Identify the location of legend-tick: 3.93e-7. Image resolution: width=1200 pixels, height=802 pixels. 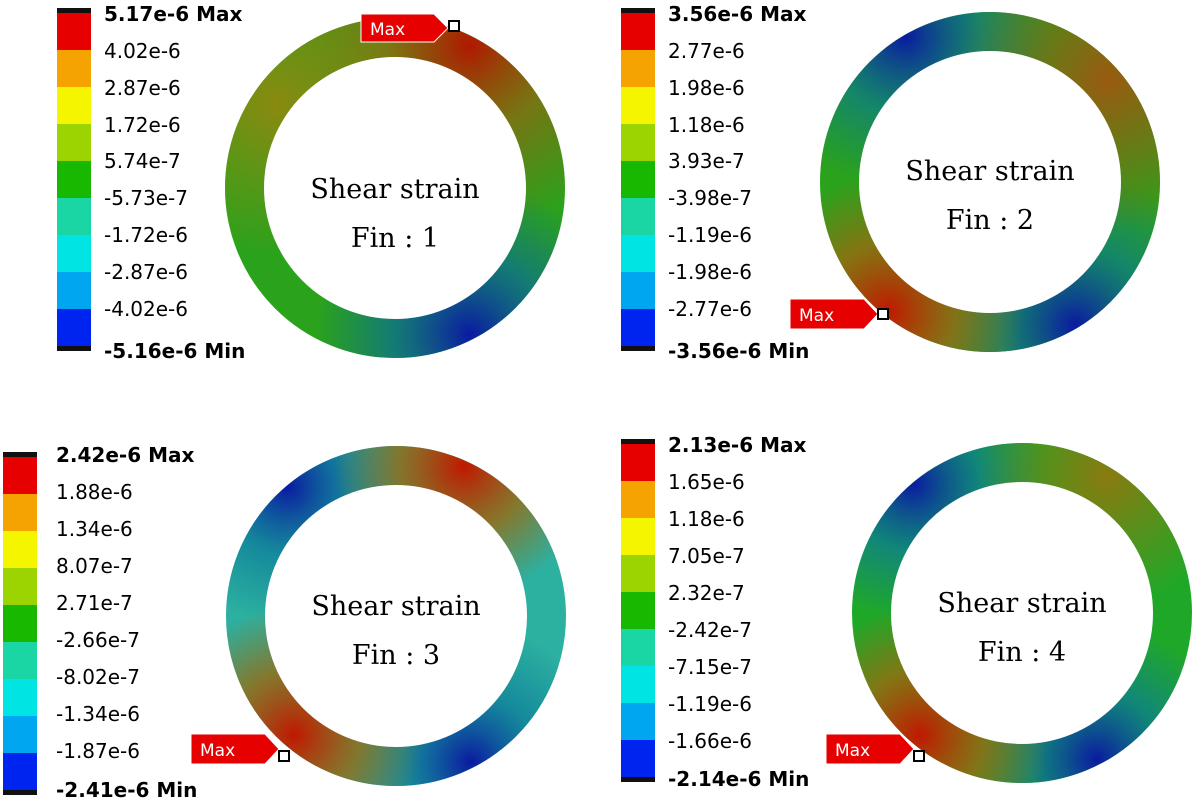
(706, 161).